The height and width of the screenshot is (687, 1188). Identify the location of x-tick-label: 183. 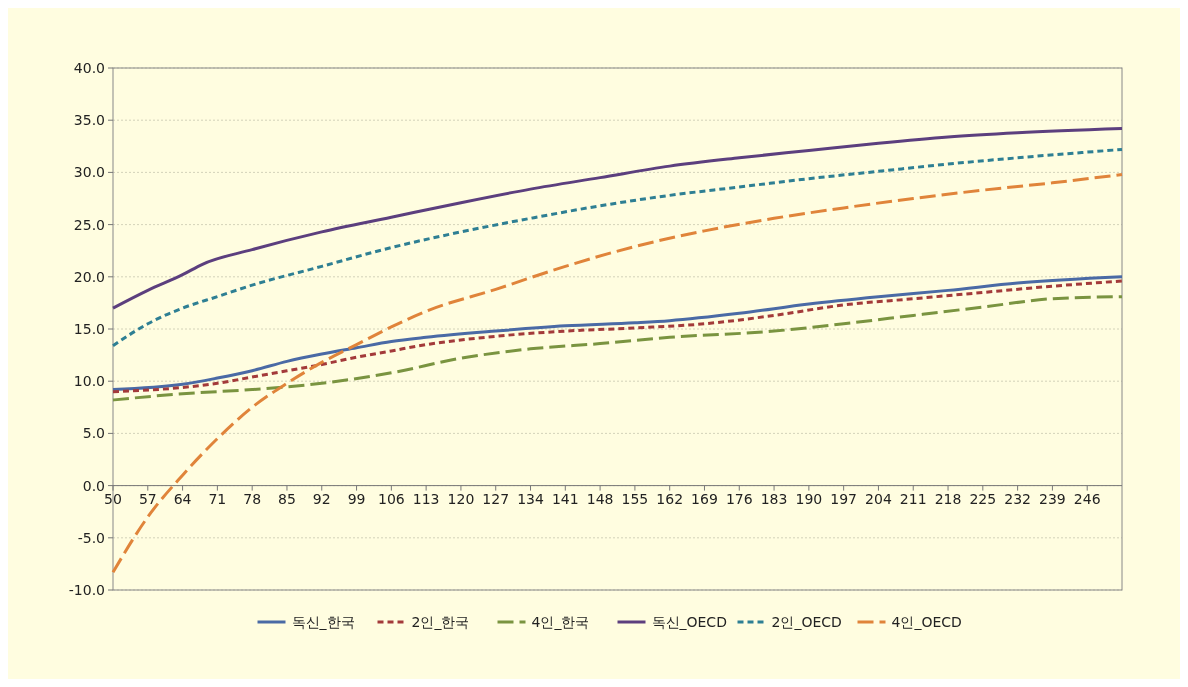
(774, 498).